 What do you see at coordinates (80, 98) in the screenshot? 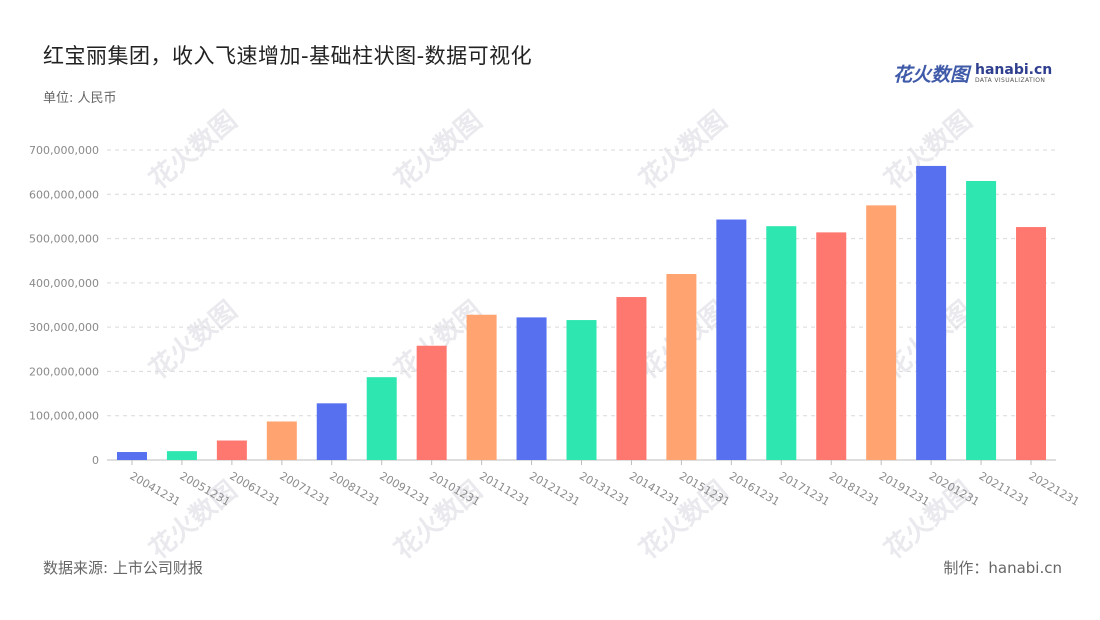
I see `unit-label: 单位: 人民币` at bounding box center [80, 98].